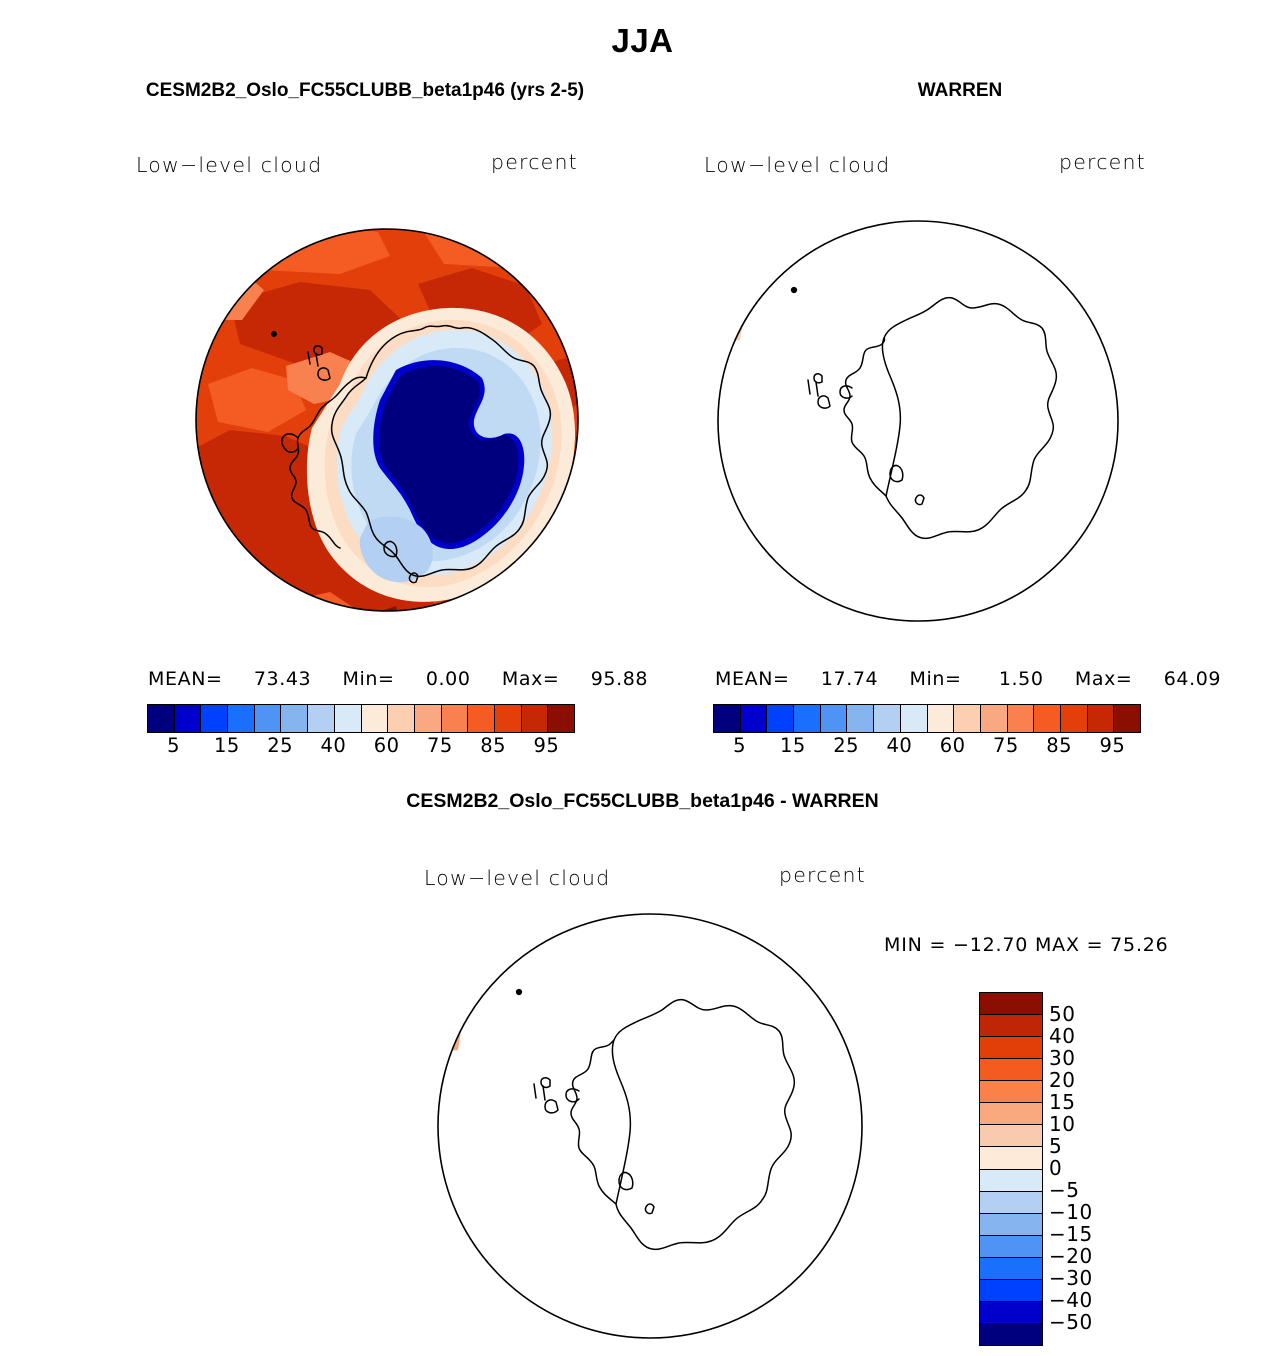 The height and width of the screenshot is (1356, 1285). I want to click on obs-min-value: 1.50, so click(1021, 679).